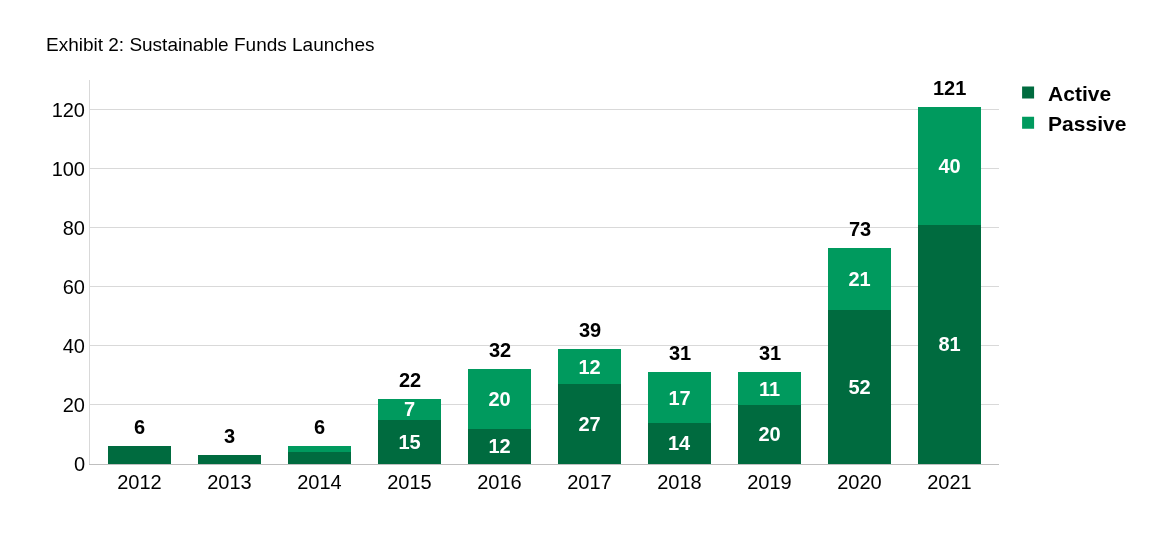  I want to click on y-tick-label: 60, so click(73, 286).